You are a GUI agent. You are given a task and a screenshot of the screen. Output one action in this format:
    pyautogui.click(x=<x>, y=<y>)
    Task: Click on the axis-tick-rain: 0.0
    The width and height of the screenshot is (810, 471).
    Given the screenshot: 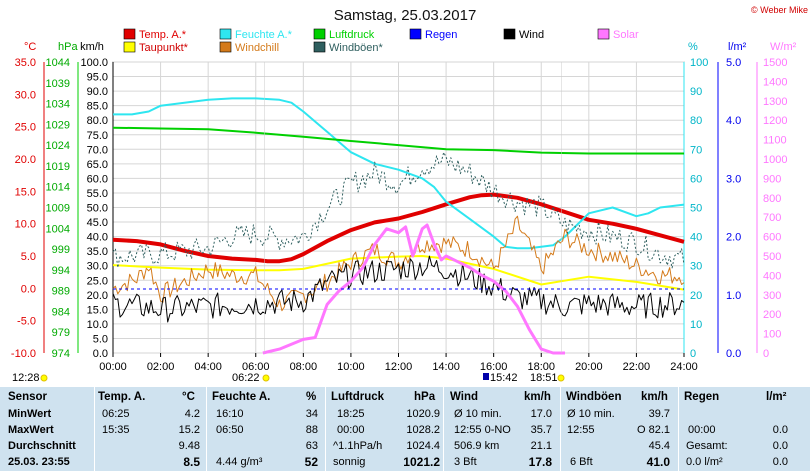 What is the action you would take?
    pyautogui.click(x=733, y=354)
    